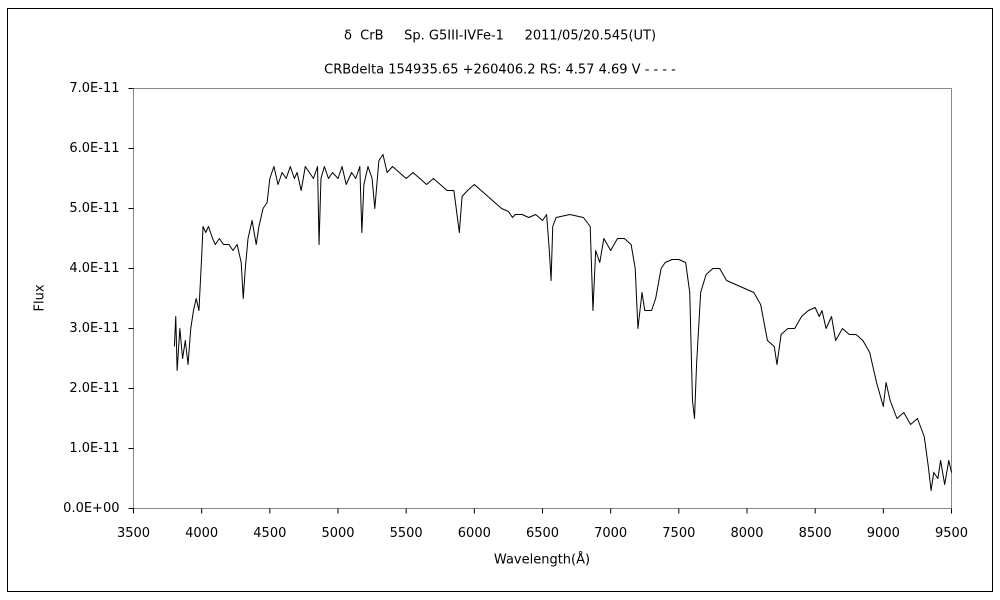 The width and height of the screenshot is (1000, 600). What do you see at coordinates (746, 533) in the screenshot?
I see `x-tick-label: 8000` at bounding box center [746, 533].